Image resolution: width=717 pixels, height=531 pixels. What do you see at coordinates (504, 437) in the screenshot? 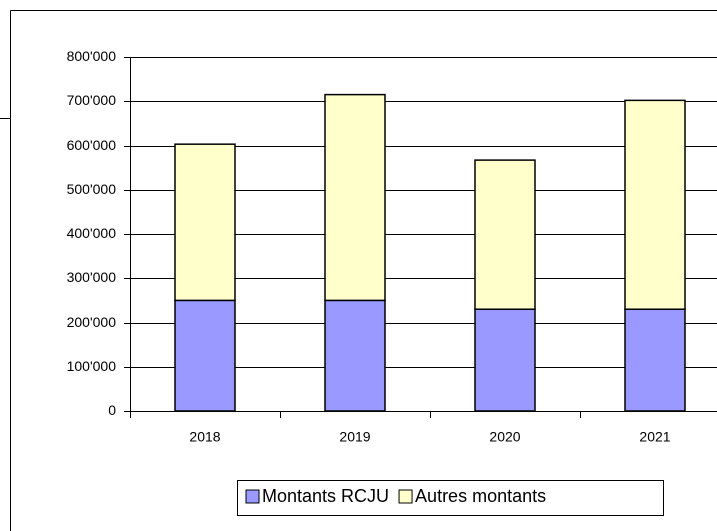
I see `x-tick-label: 2020` at bounding box center [504, 437].